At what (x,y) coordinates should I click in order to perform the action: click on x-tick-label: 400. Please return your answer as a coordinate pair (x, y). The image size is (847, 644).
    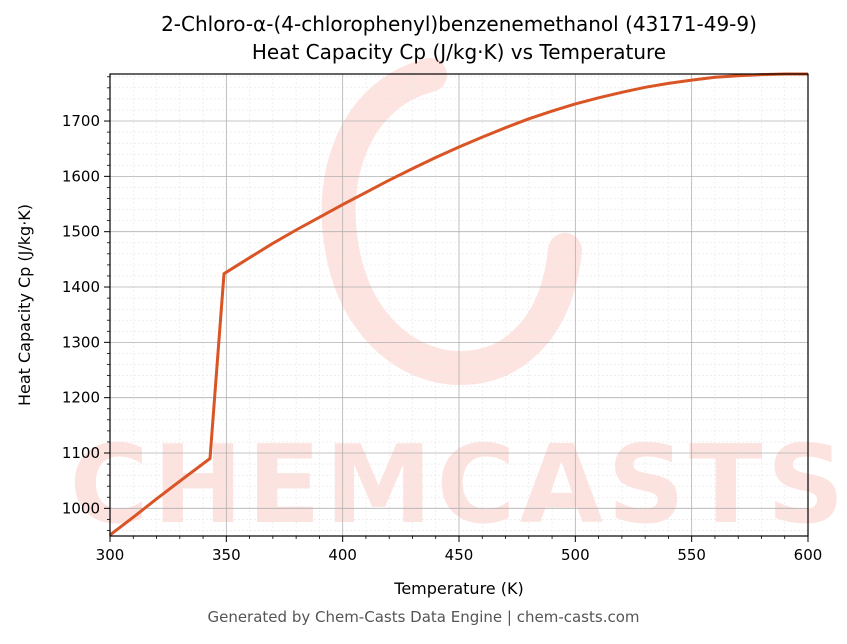
    Looking at the image, I should click on (342, 555).